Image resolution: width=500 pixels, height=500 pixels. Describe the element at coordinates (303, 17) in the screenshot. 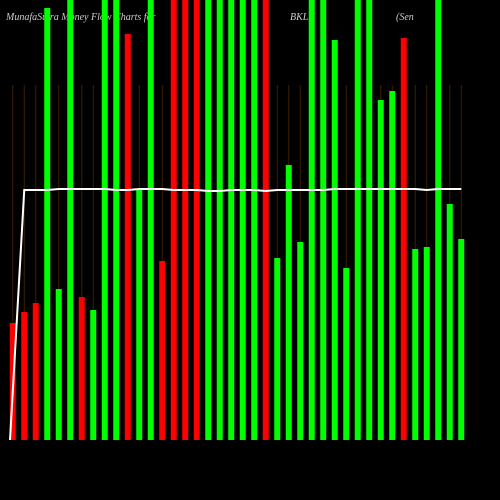

I see `chart-subtitle: BKLN` at that location.